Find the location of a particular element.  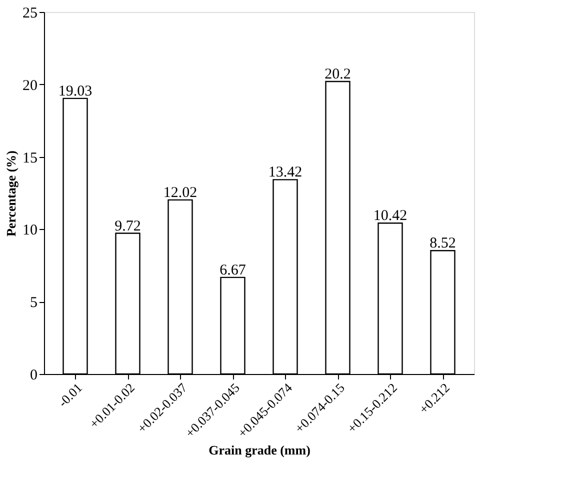

data-label: 19.03 is located at coordinates (75, 91).